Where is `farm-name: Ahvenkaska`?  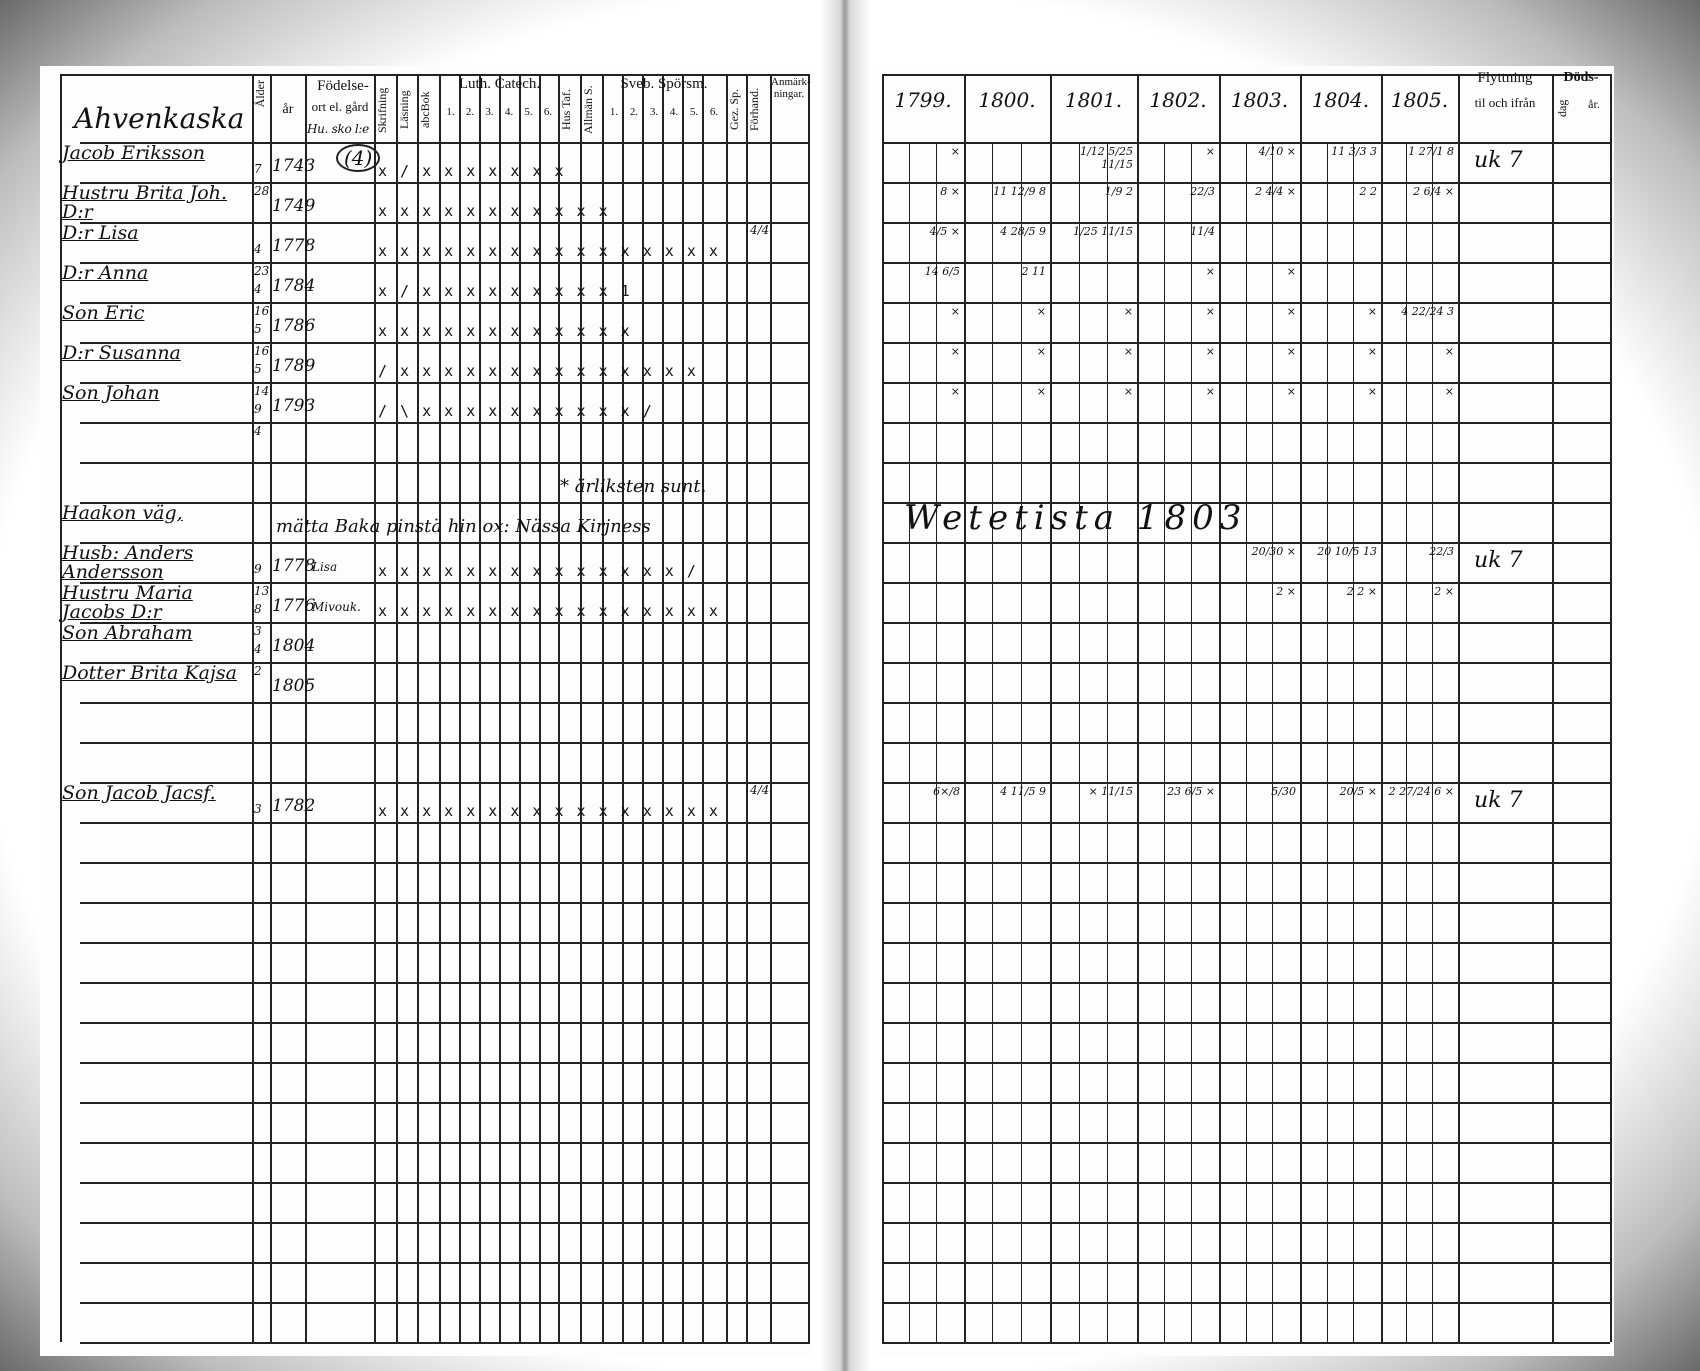
farm-name: Ahvenkaska is located at coordinates (159, 118).